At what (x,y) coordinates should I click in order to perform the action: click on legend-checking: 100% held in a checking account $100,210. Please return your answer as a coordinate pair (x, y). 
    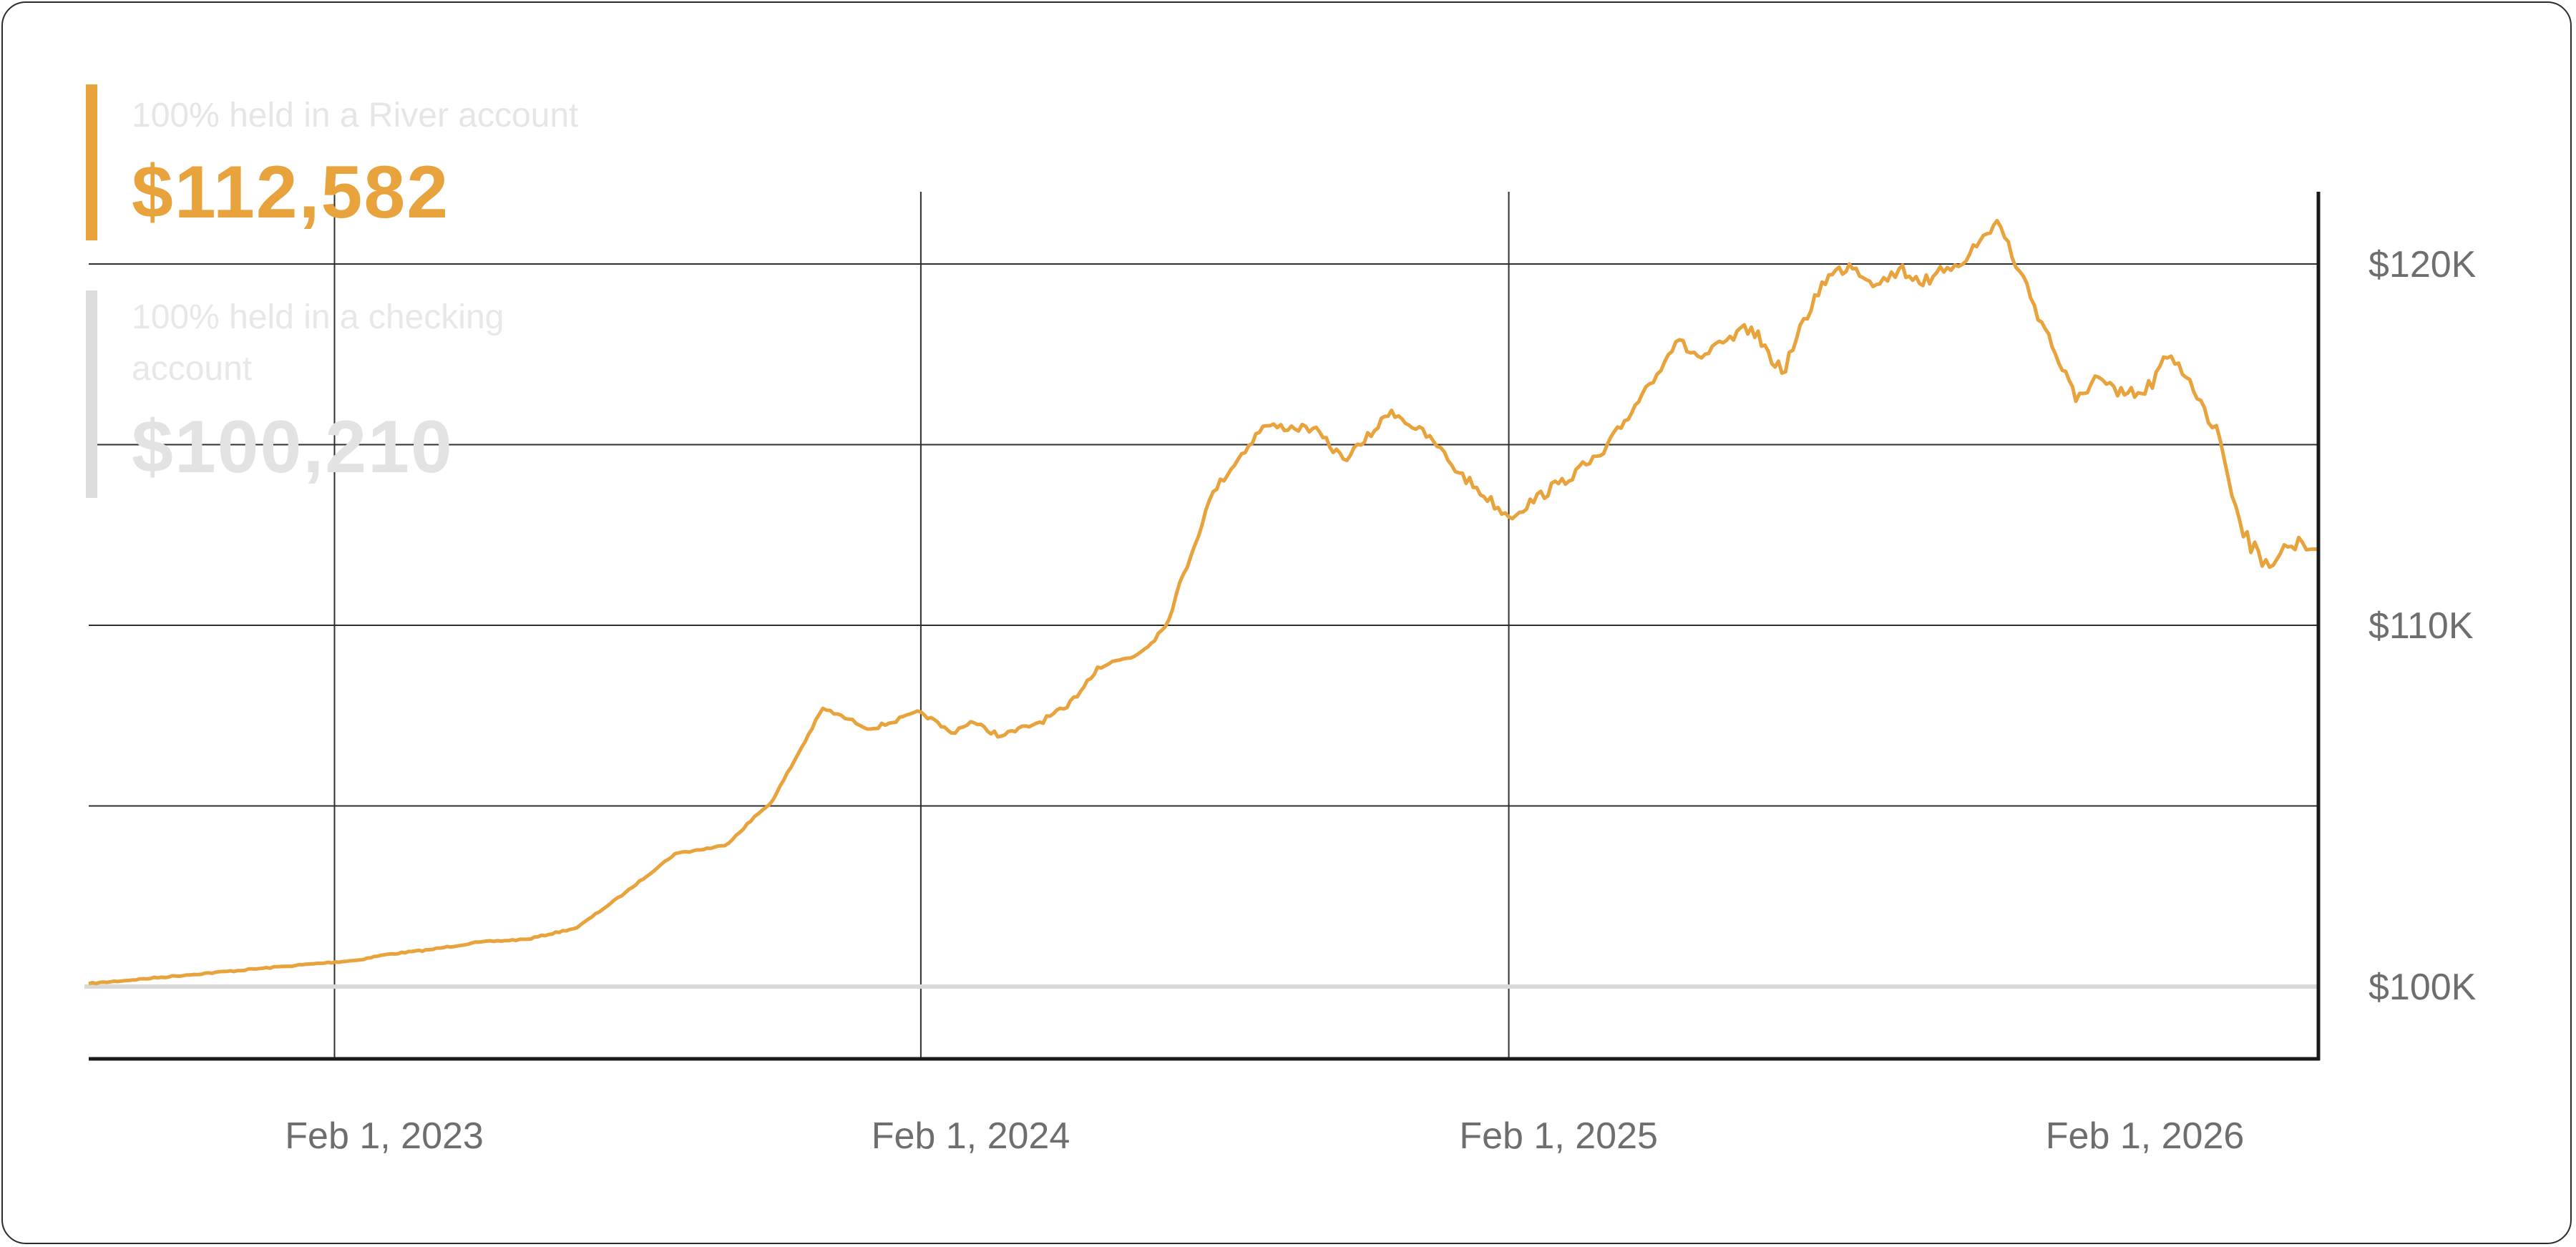
    Looking at the image, I should click on (372, 394).